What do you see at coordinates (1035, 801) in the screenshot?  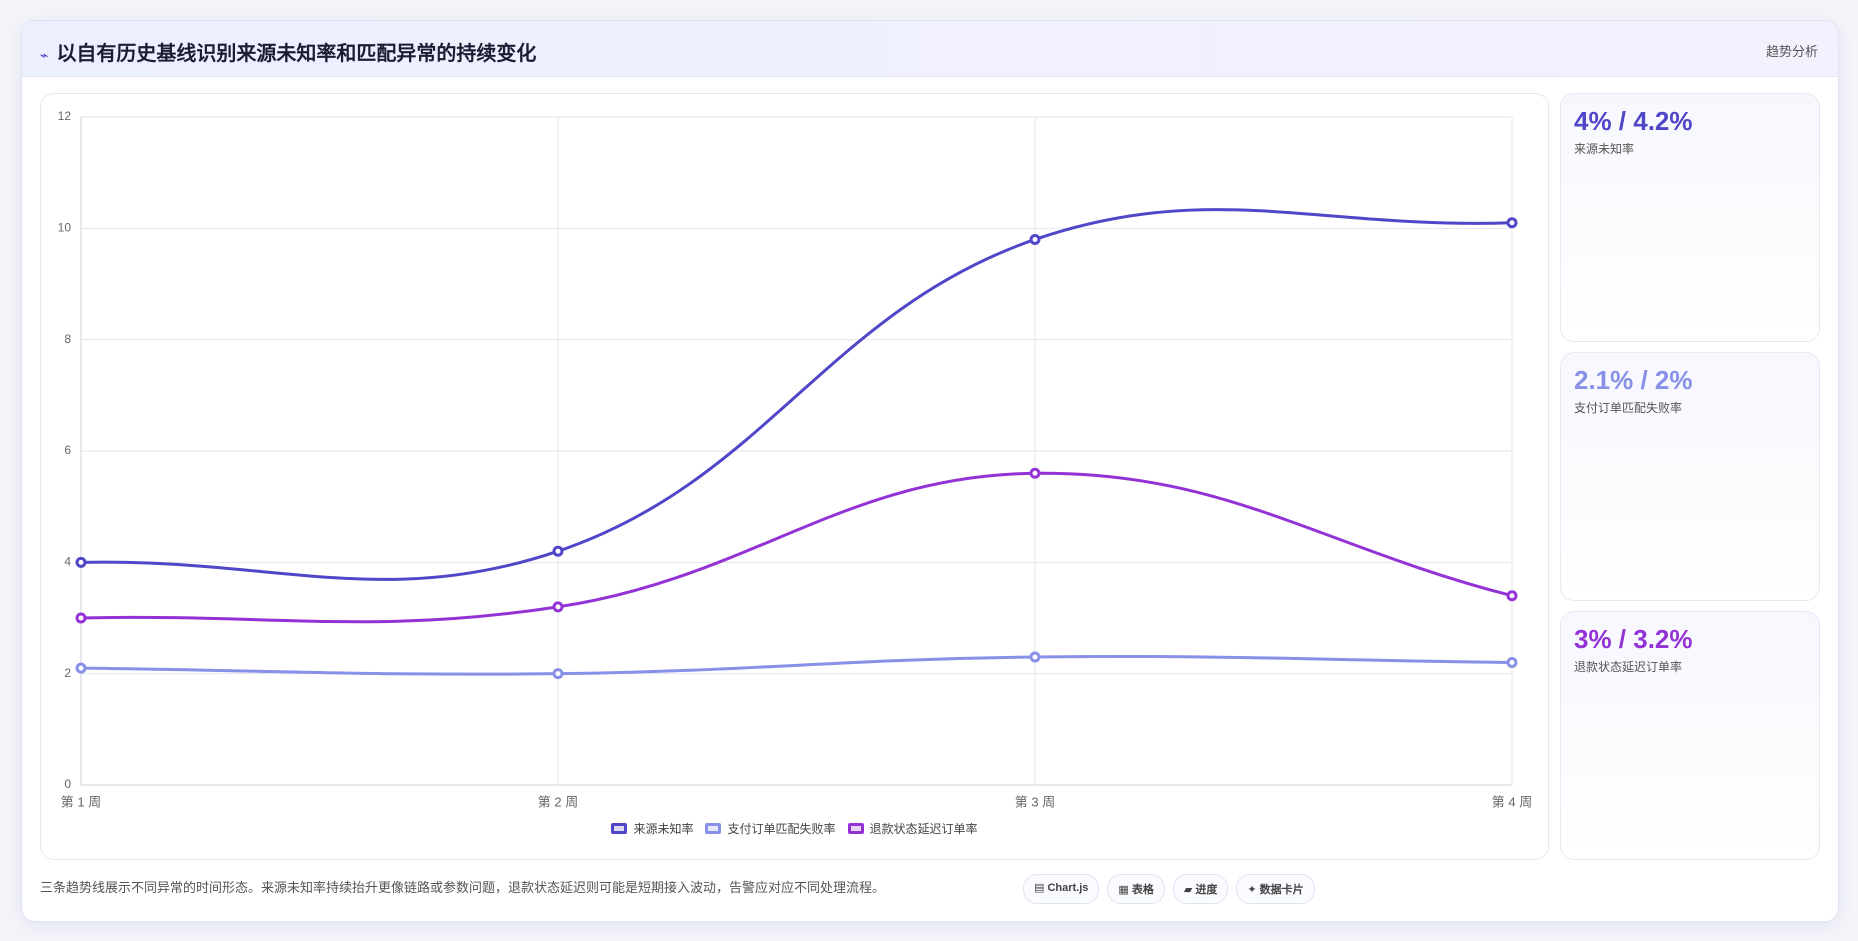 I see `x-tick-label: 第 3 周` at bounding box center [1035, 801].